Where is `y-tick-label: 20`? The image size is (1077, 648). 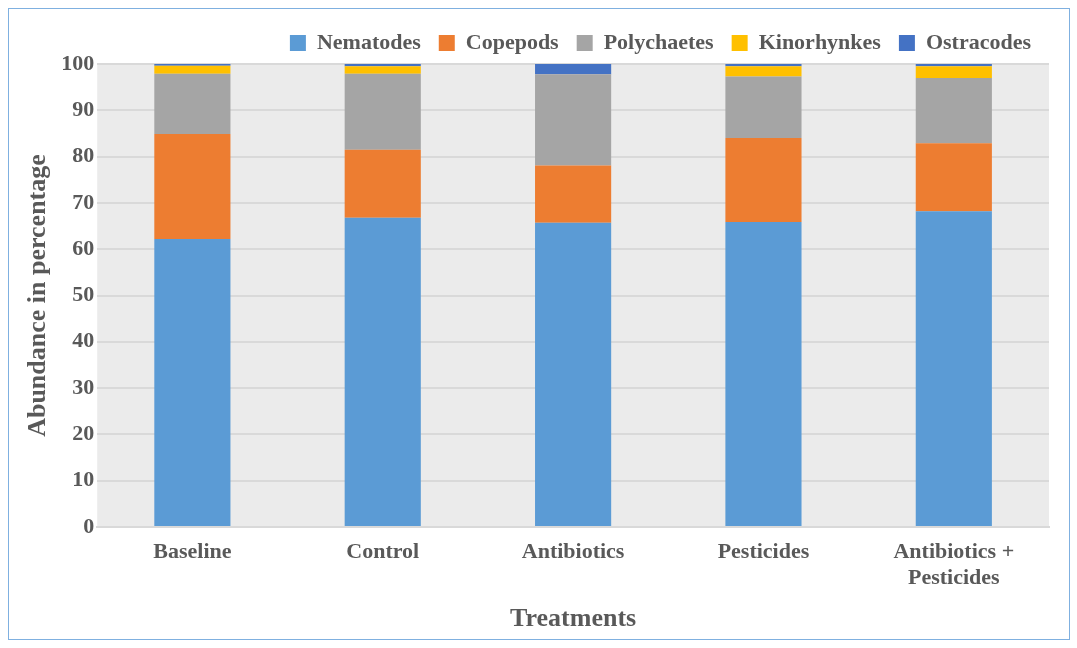
y-tick-label: 20 is located at coordinates (83, 433).